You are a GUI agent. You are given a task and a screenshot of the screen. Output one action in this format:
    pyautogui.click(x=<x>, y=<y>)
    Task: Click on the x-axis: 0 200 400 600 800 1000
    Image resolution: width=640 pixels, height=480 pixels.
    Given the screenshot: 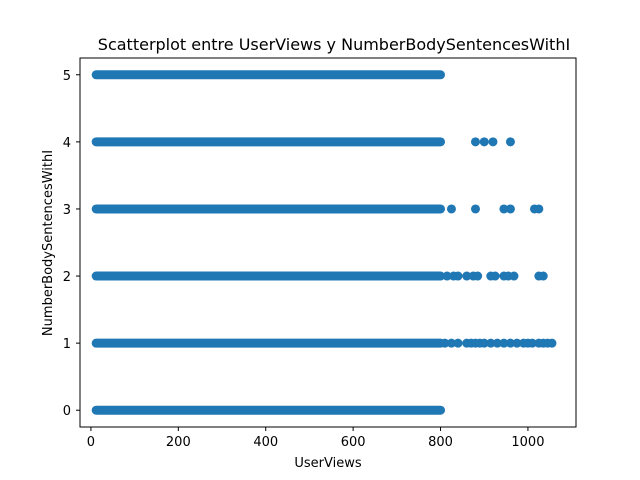 What is the action you would take?
    pyautogui.click(x=315, y=438)
    